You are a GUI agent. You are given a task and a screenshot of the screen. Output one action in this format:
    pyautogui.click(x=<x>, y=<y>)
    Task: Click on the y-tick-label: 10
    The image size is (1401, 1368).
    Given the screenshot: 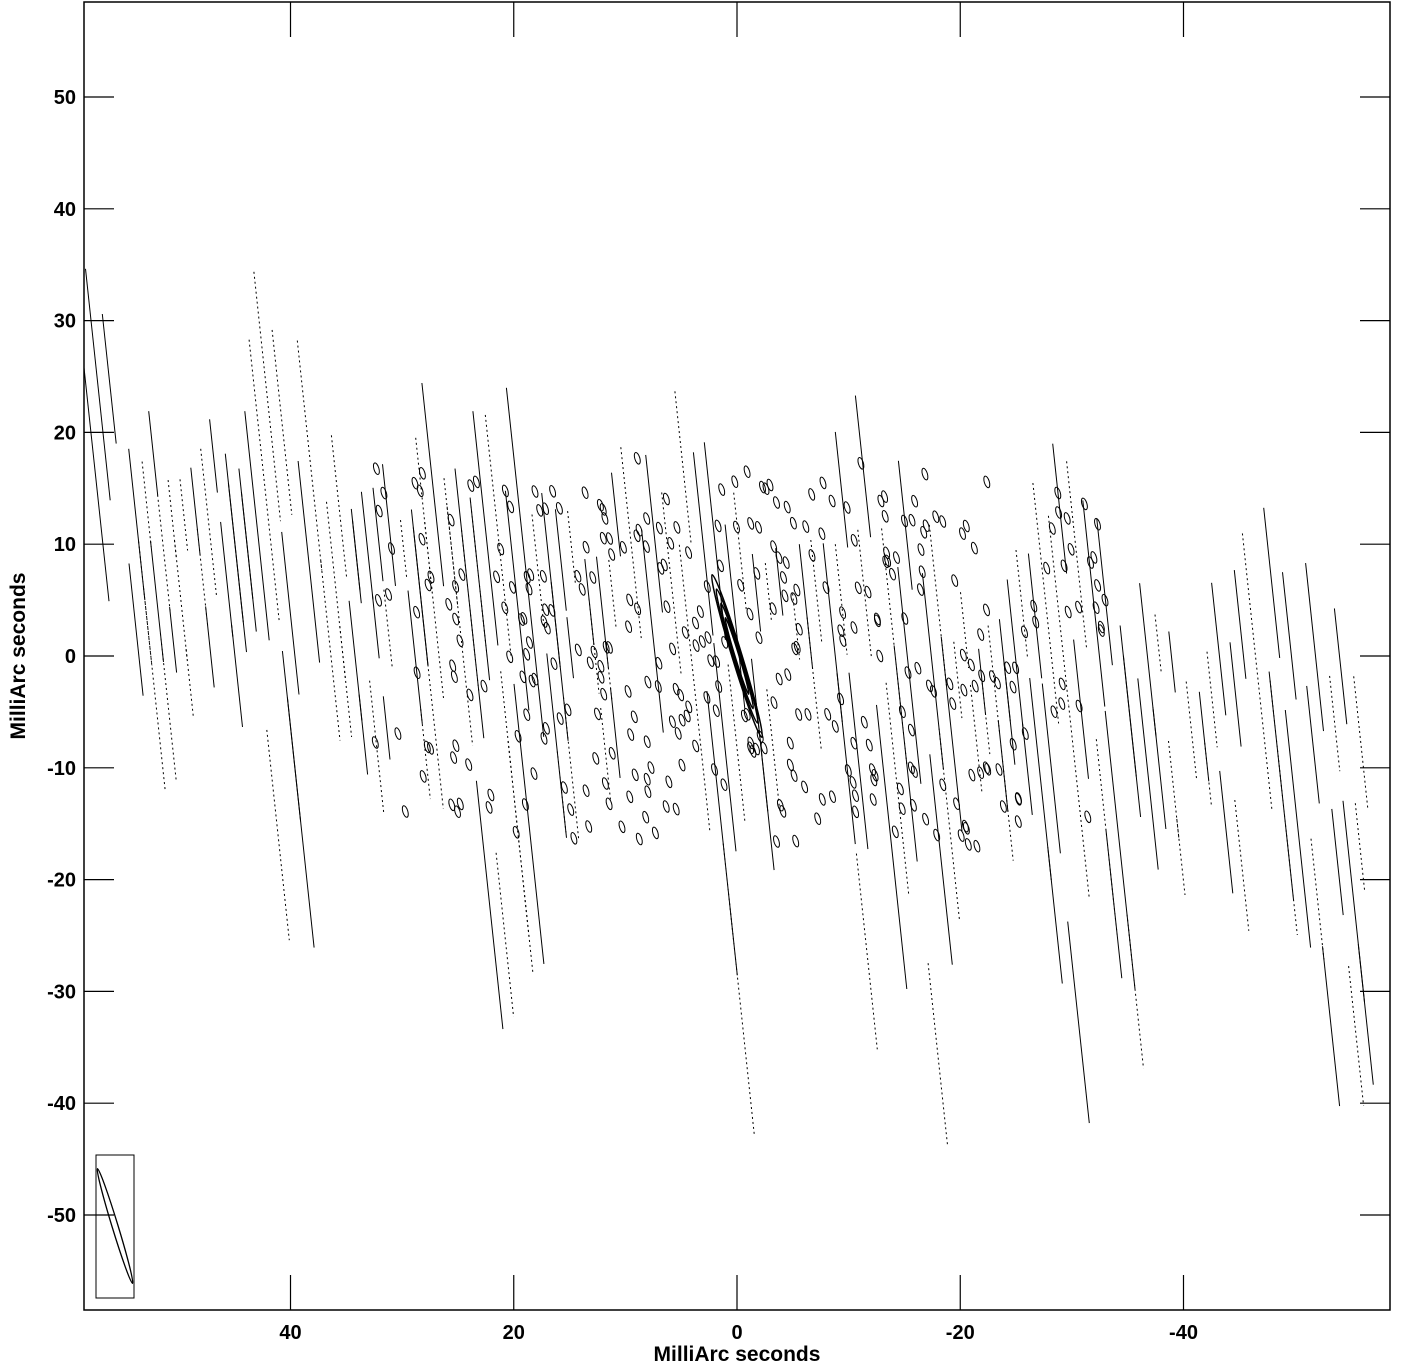 What is the action you would take?
    pyautogui.click(x=65, y=545)
    